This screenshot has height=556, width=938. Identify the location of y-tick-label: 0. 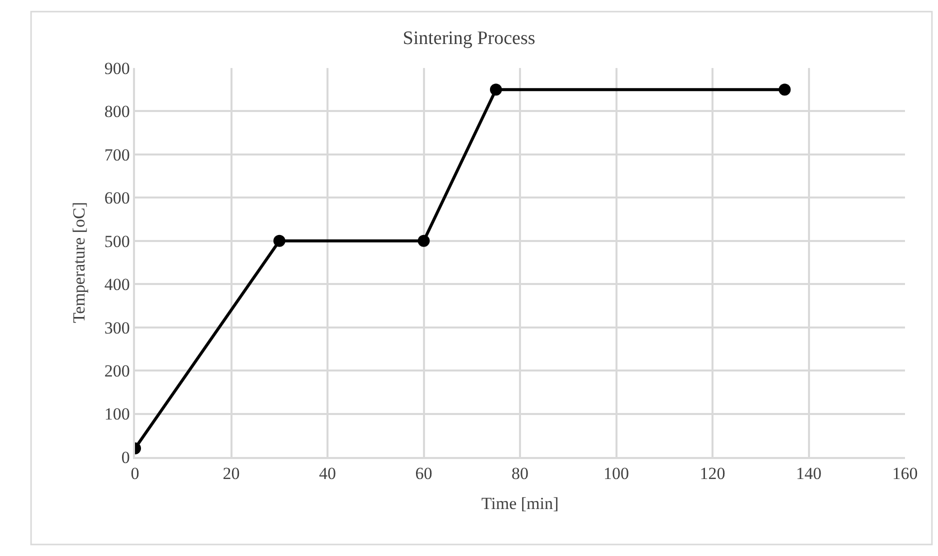
(125, 457).